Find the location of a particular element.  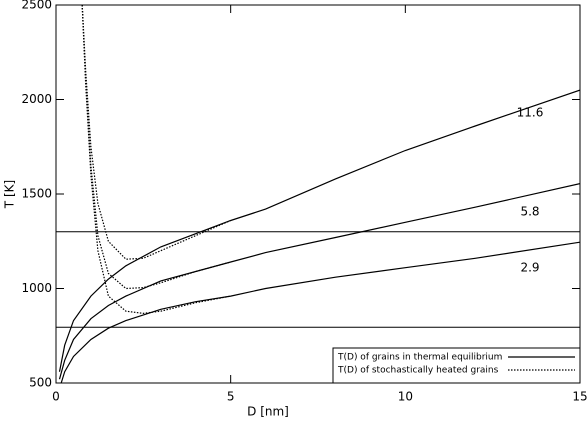

y-tick-label: 500 is located at coordinates (40, 383).